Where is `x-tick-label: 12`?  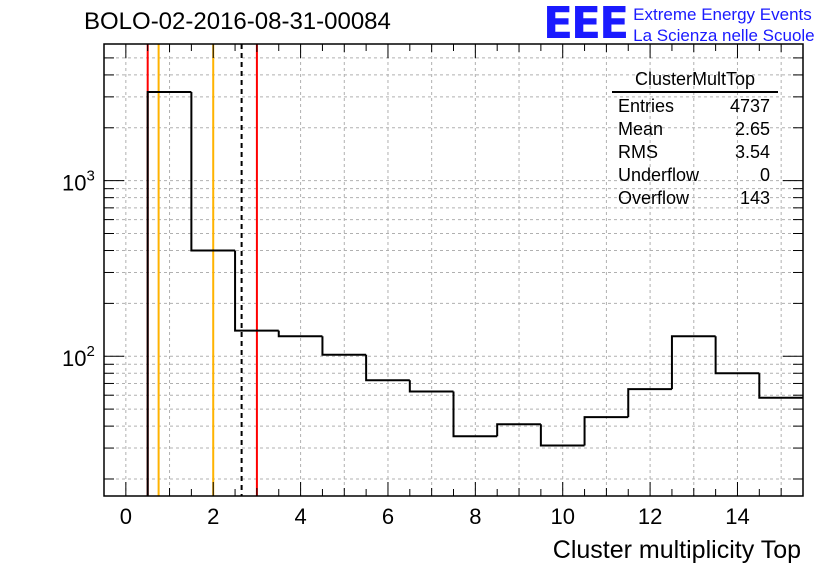 x-tick-label: 12 is located at coordinates (650, 516).